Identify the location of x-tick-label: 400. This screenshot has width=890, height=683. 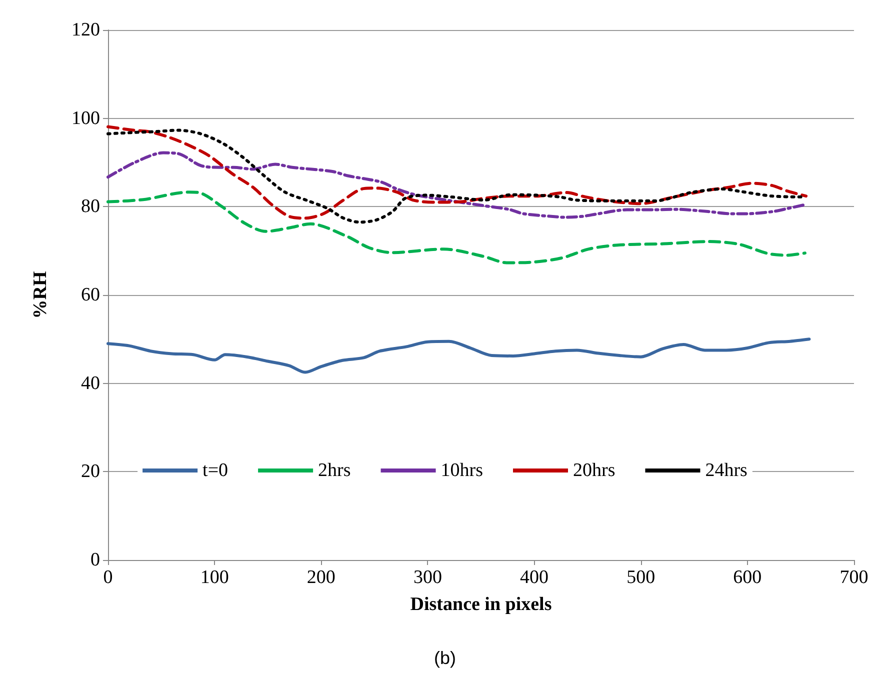
(534, 577).